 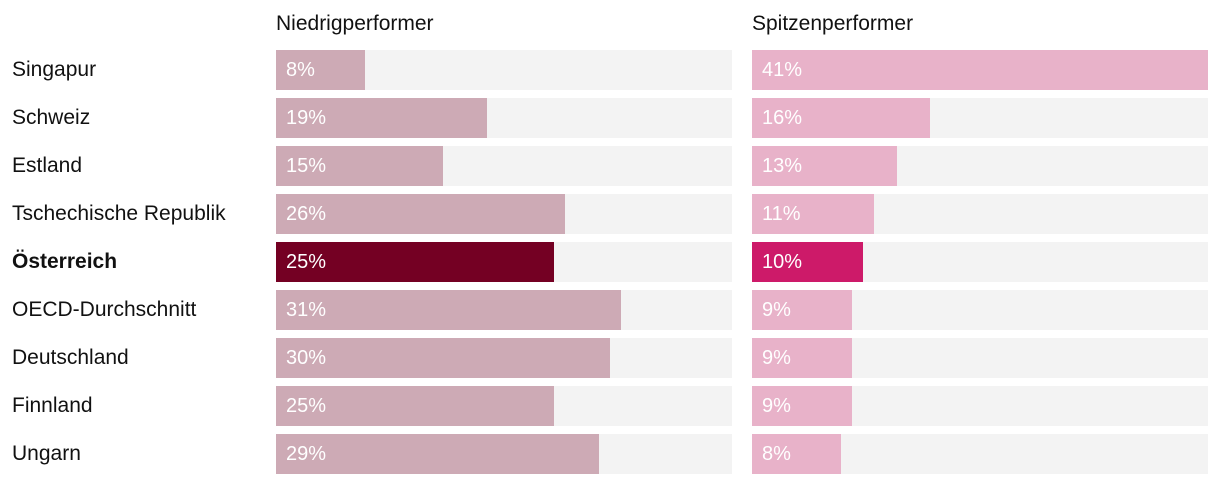 What do you see at coordinates (980, 214) in the screenshot?
I see `bar-track-spitzenperformer-tschechische-republik: 11%` at bounding box center [980, 214].